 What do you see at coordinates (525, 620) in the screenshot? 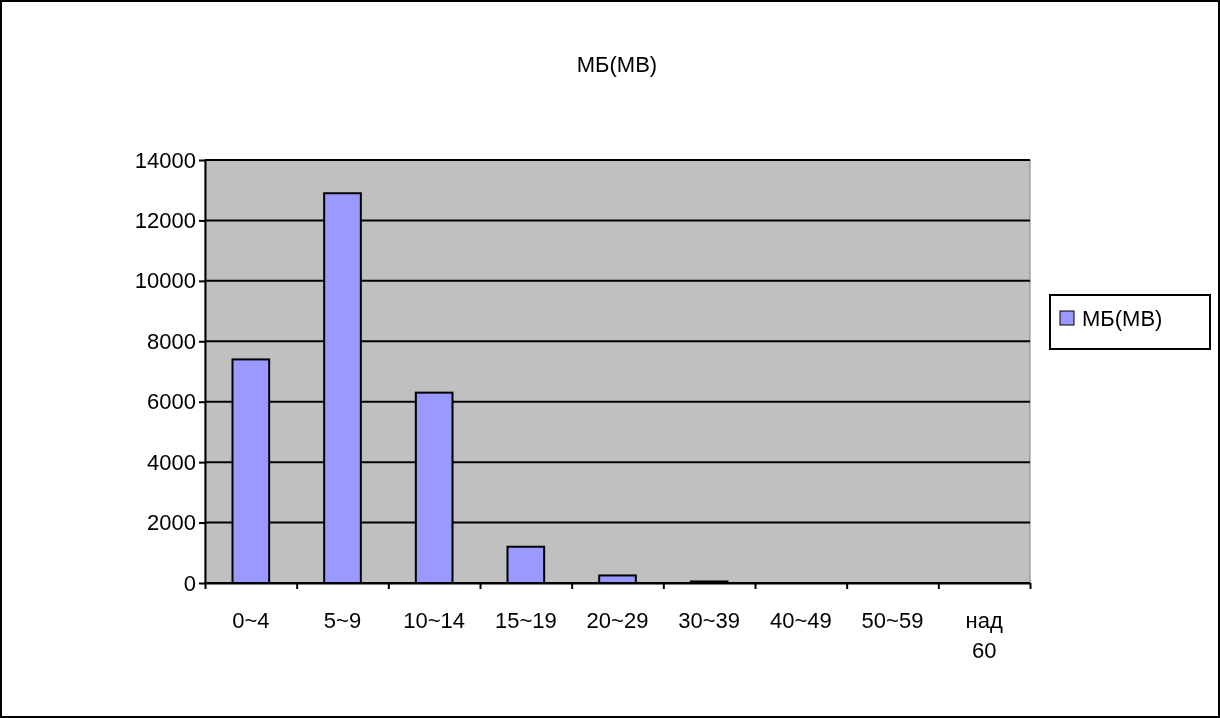
I see `x-tick-label: 15~19` at bounding box center [525, 620].